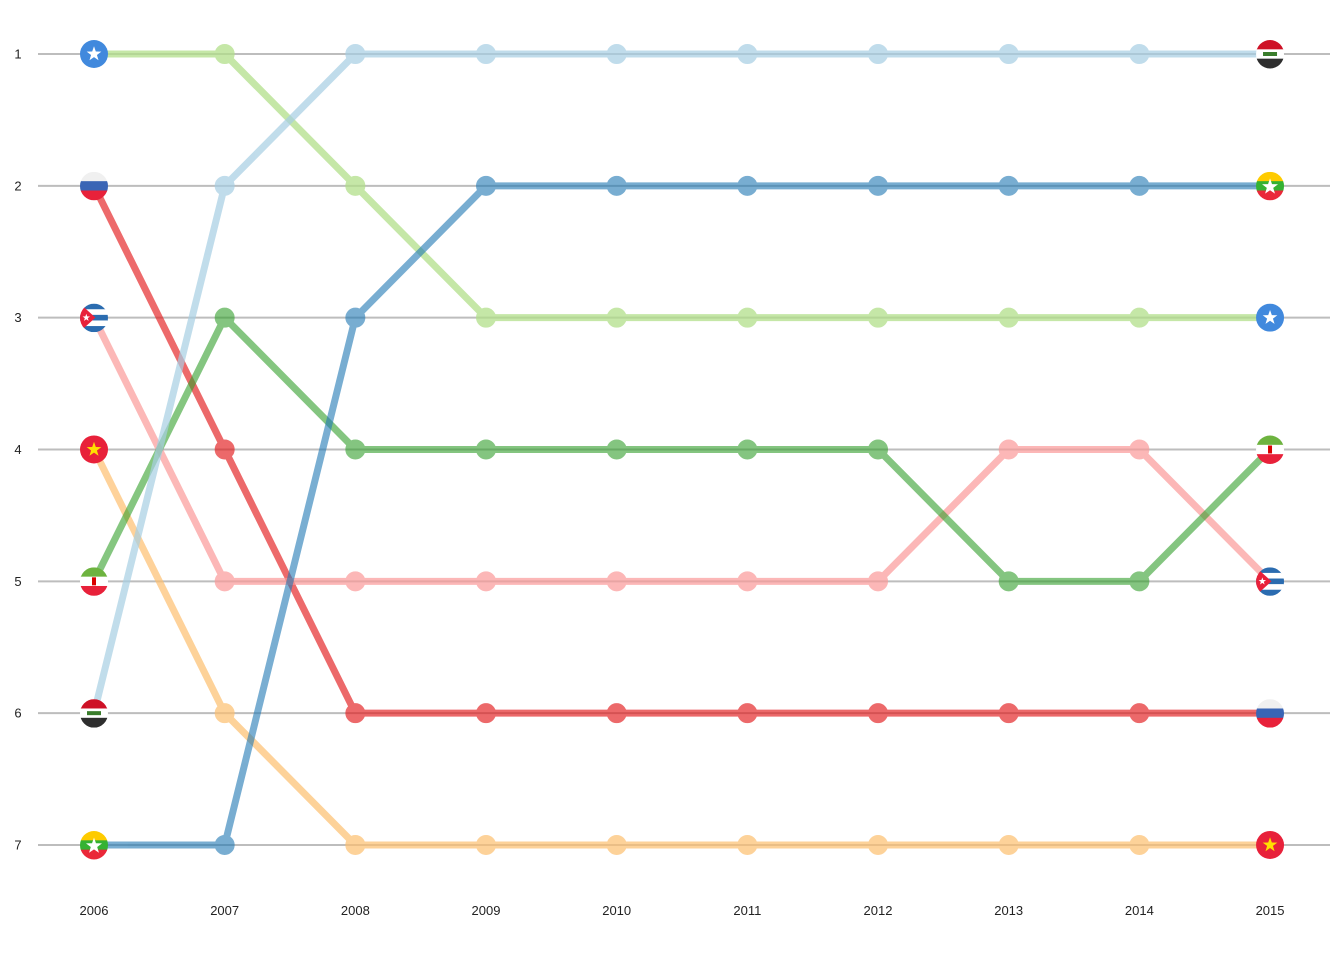 The height and width of the screenshot is (960, 1344). Describe the element at coordinates (94, 910) in the screenshot. I see `x-tick-label: 2006` at that location.